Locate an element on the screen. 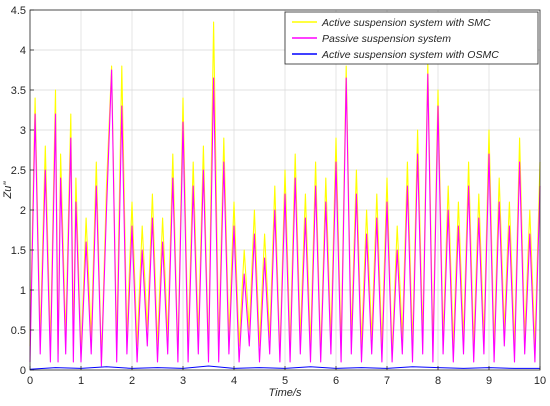 This screenshot has height=406, width=550. legend-label-osmc: Active suspension system with OSMC is located at coordinates (410, 55).